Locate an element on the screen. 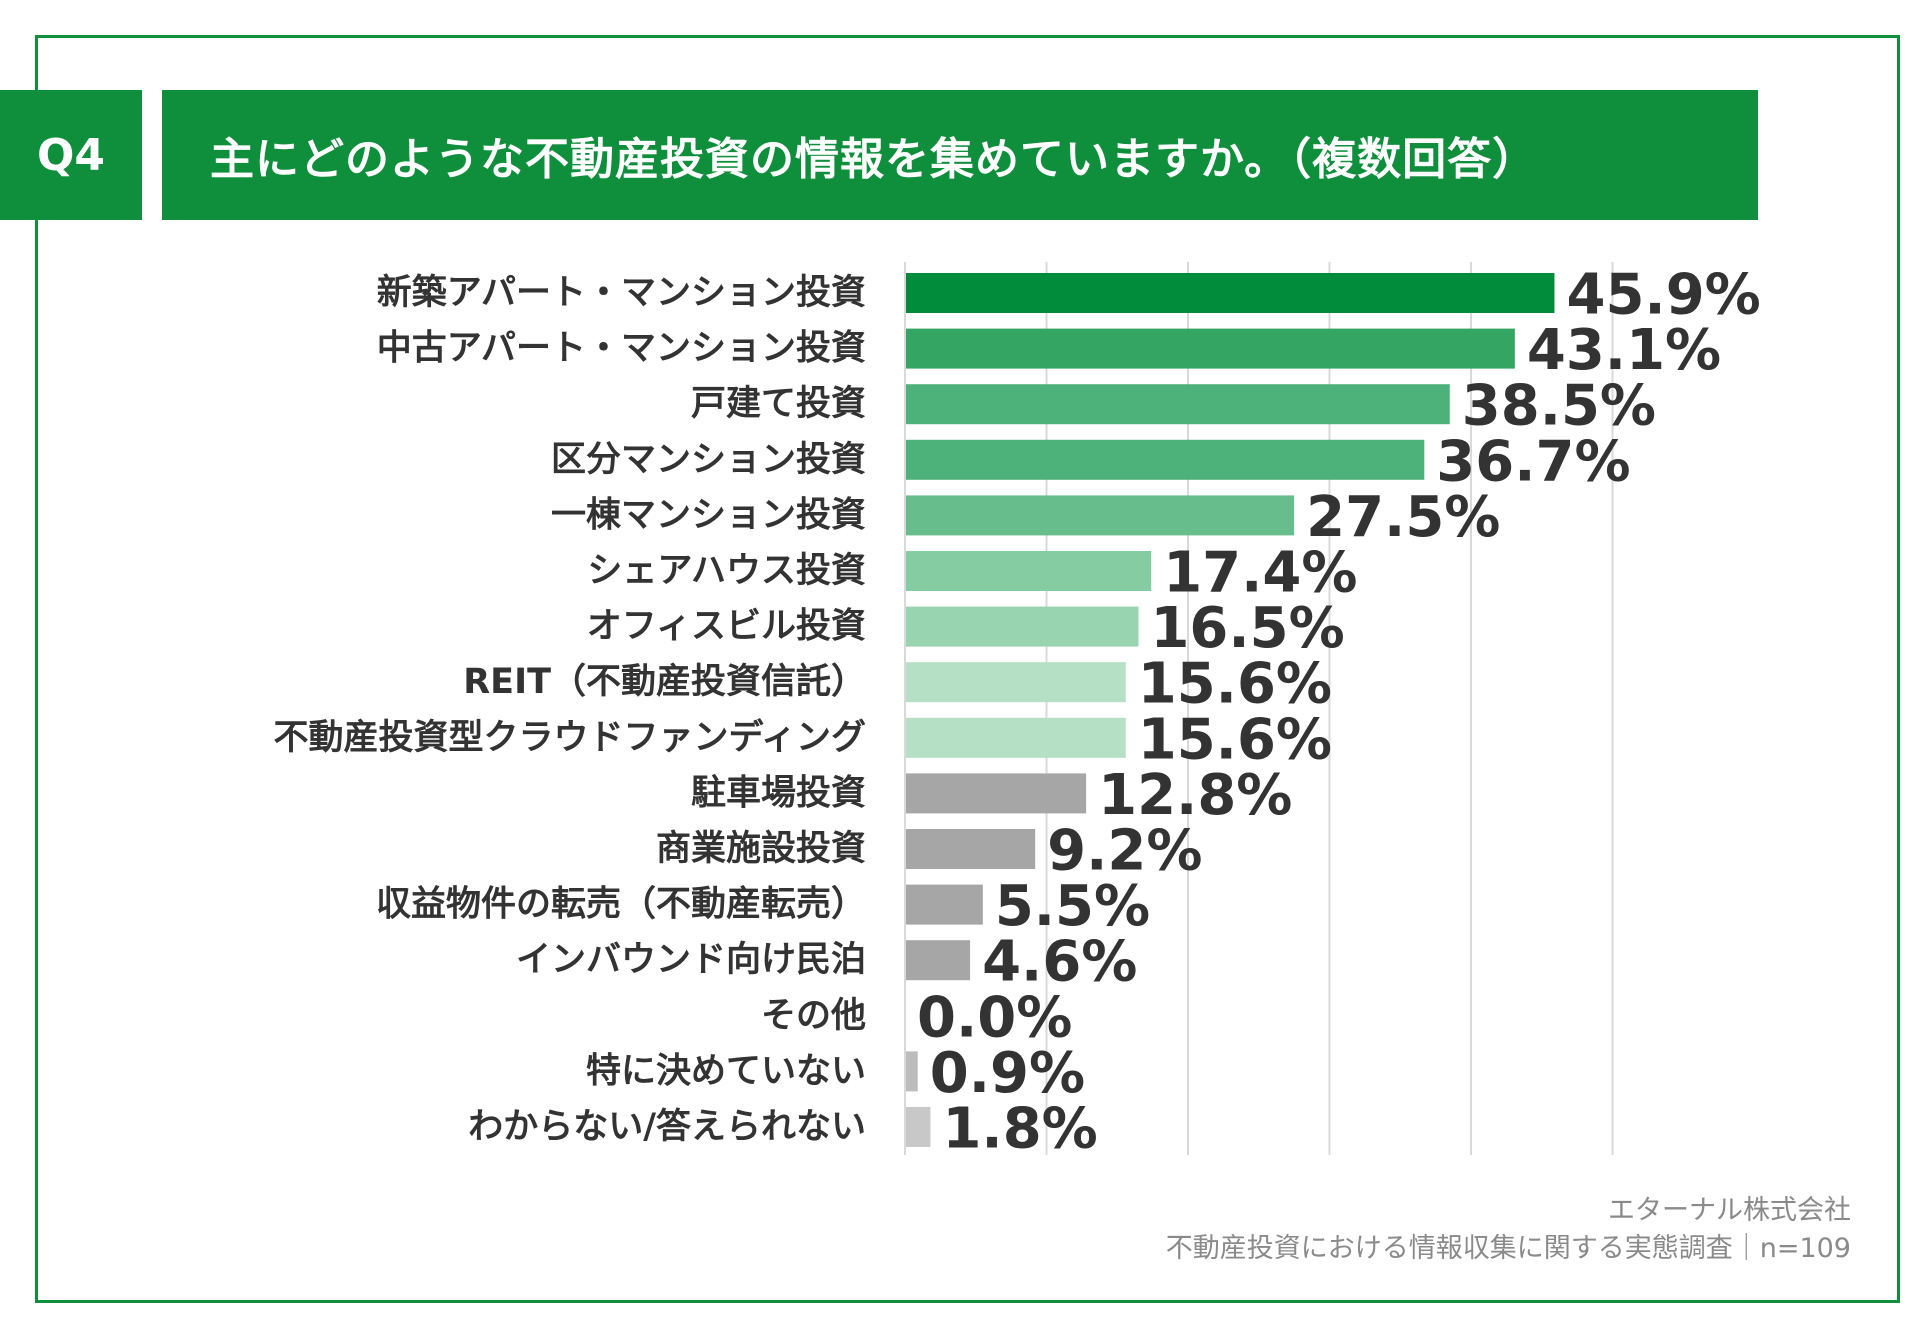 Image resolution: width=1920 pixels, height=1329 pixels. category-label: オフィスビル投資 is located at coordinates (726, 627).